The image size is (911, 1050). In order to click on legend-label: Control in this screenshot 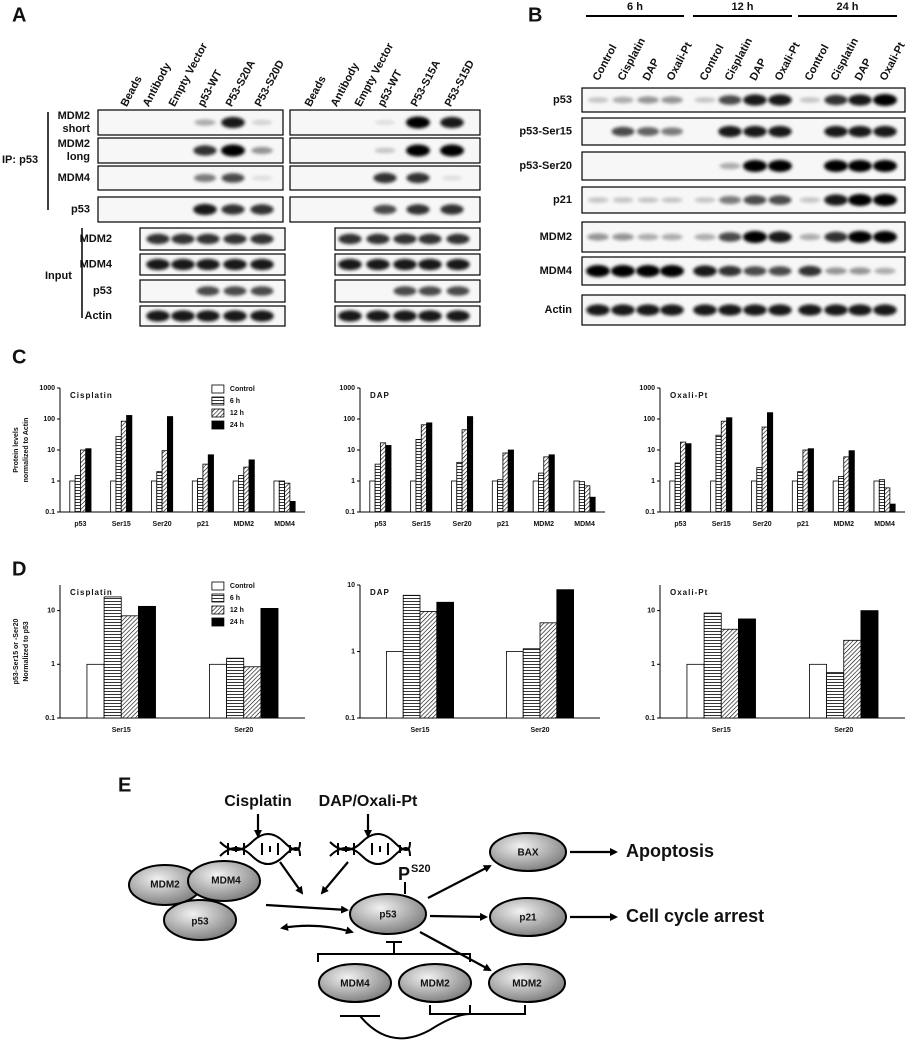, I will do `click(242, 586)`.